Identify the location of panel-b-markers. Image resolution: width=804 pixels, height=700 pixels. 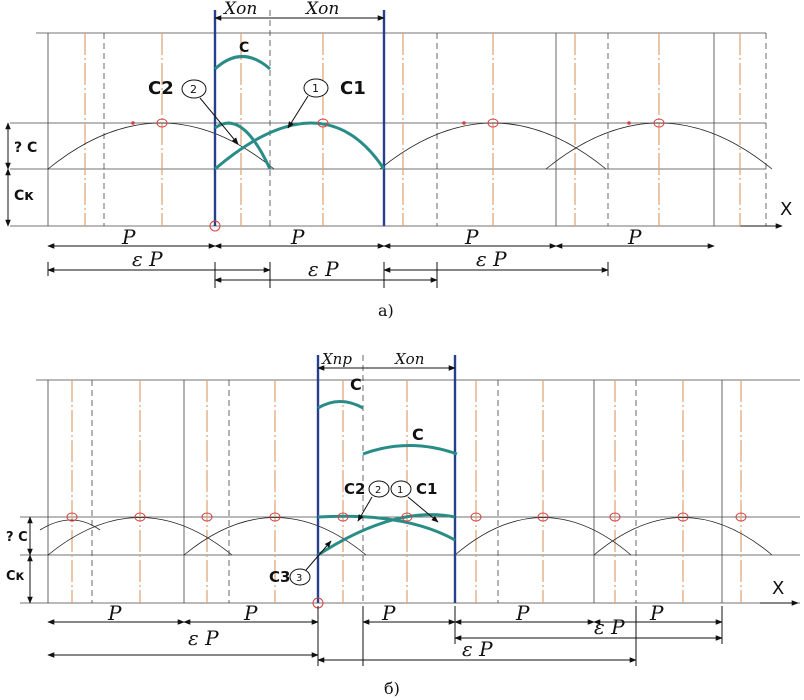
(406, 560).